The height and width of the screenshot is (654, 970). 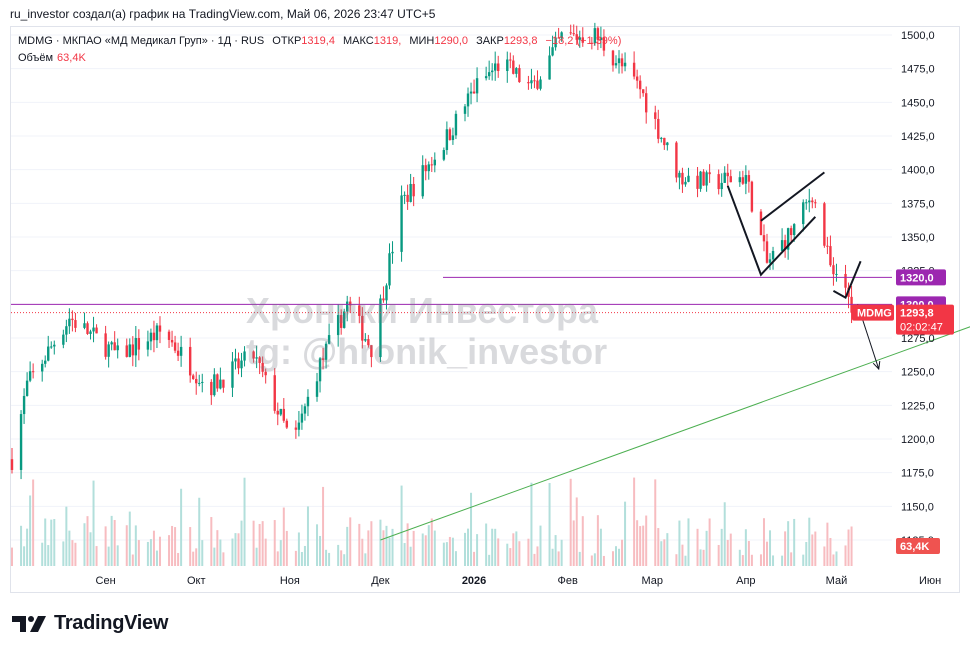 I want to click on last-price-text: 1293,8, so click(x=917, y=314).